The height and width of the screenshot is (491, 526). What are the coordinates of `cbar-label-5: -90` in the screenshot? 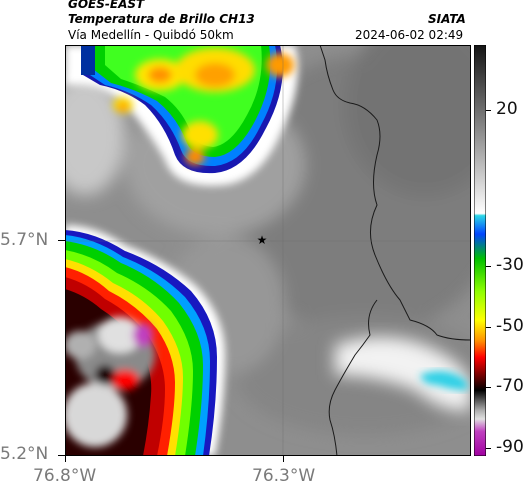 It's located at (510, 447).